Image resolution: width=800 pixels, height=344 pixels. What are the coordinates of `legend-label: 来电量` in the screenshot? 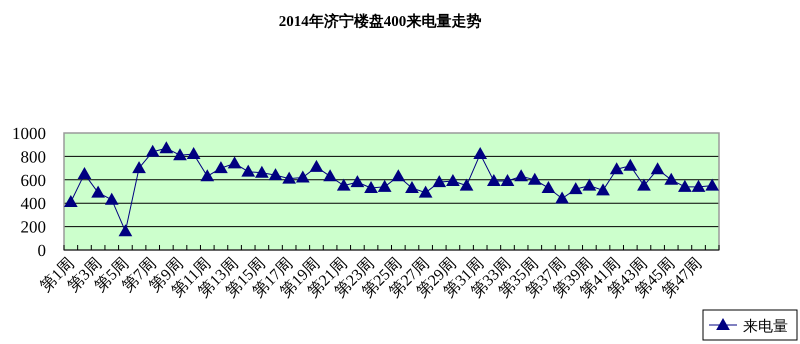 It's located at (765, 326).